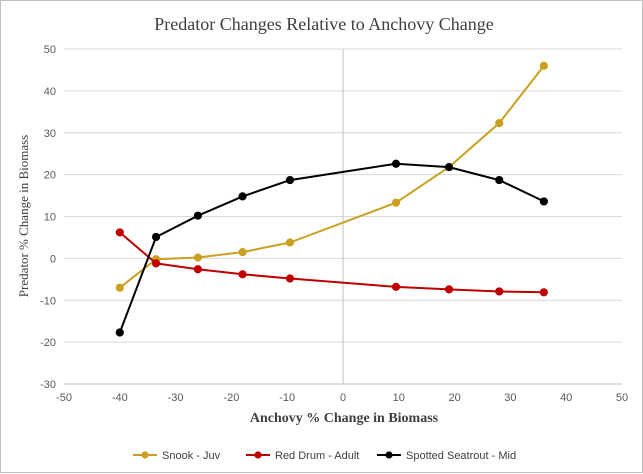  What do you see at coordinates (344, 418) in the screenshot?
I see `x-axis-title: Anchovy % Change in Biomass` at bounding box center [344, 418].